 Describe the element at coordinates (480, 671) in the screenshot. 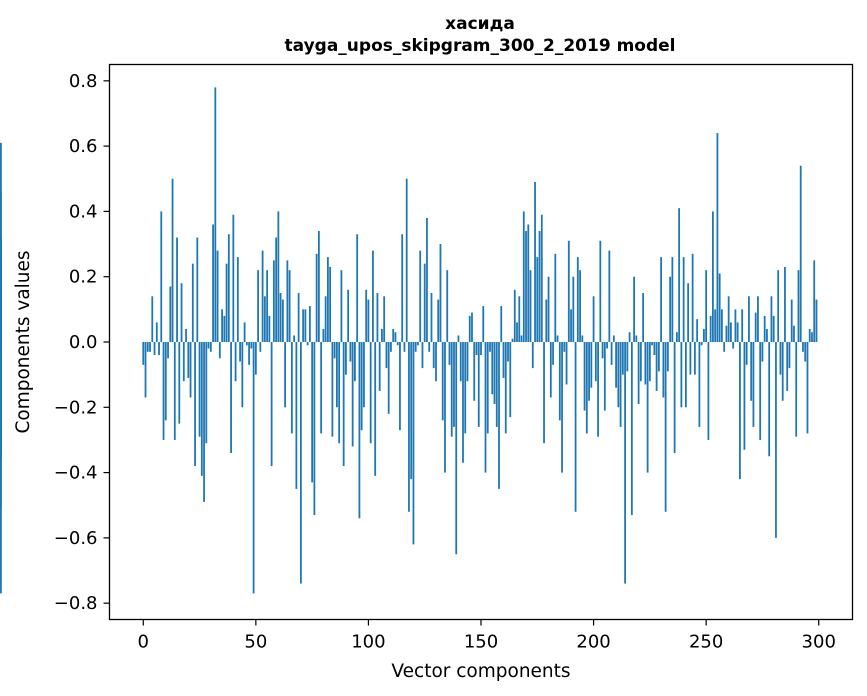

I see `x-axis-label: Vector components` at that location.